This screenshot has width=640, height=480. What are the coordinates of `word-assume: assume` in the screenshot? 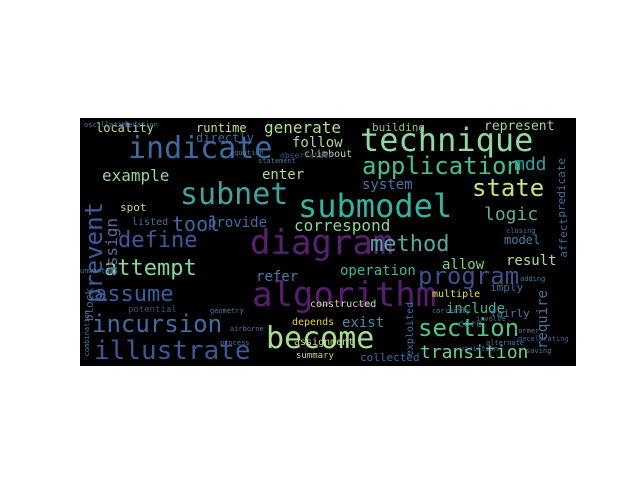 It's located at (134, 294).